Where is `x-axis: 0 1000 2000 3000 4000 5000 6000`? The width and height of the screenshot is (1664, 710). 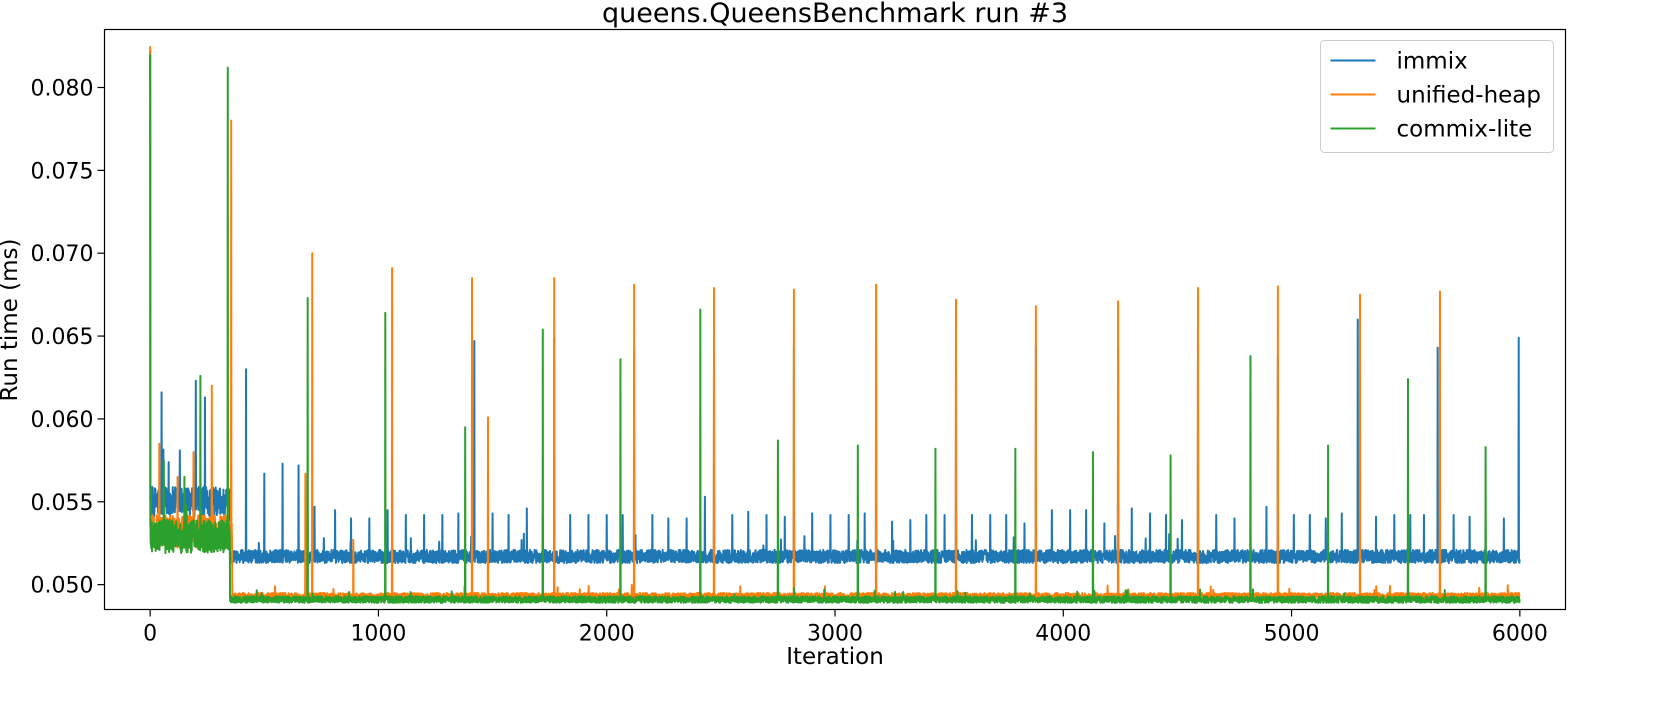
x-axis: 0 1000 2000 3000 4000 5000 6000 is located at coordinates (845, 628).